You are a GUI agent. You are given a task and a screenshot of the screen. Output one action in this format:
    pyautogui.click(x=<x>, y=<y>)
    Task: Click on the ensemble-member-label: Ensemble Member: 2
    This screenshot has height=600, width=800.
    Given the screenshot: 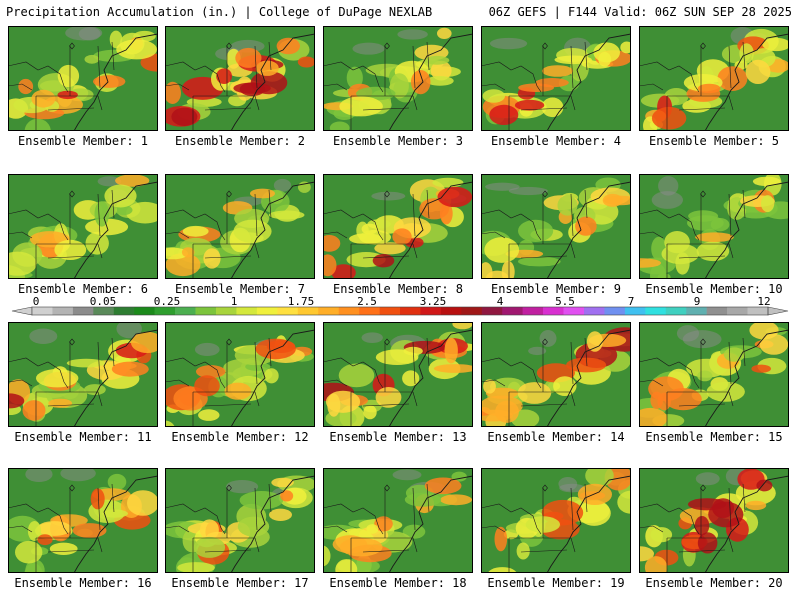 What is the action you would take?
    pyautogui.click(x=240, y=141)
    